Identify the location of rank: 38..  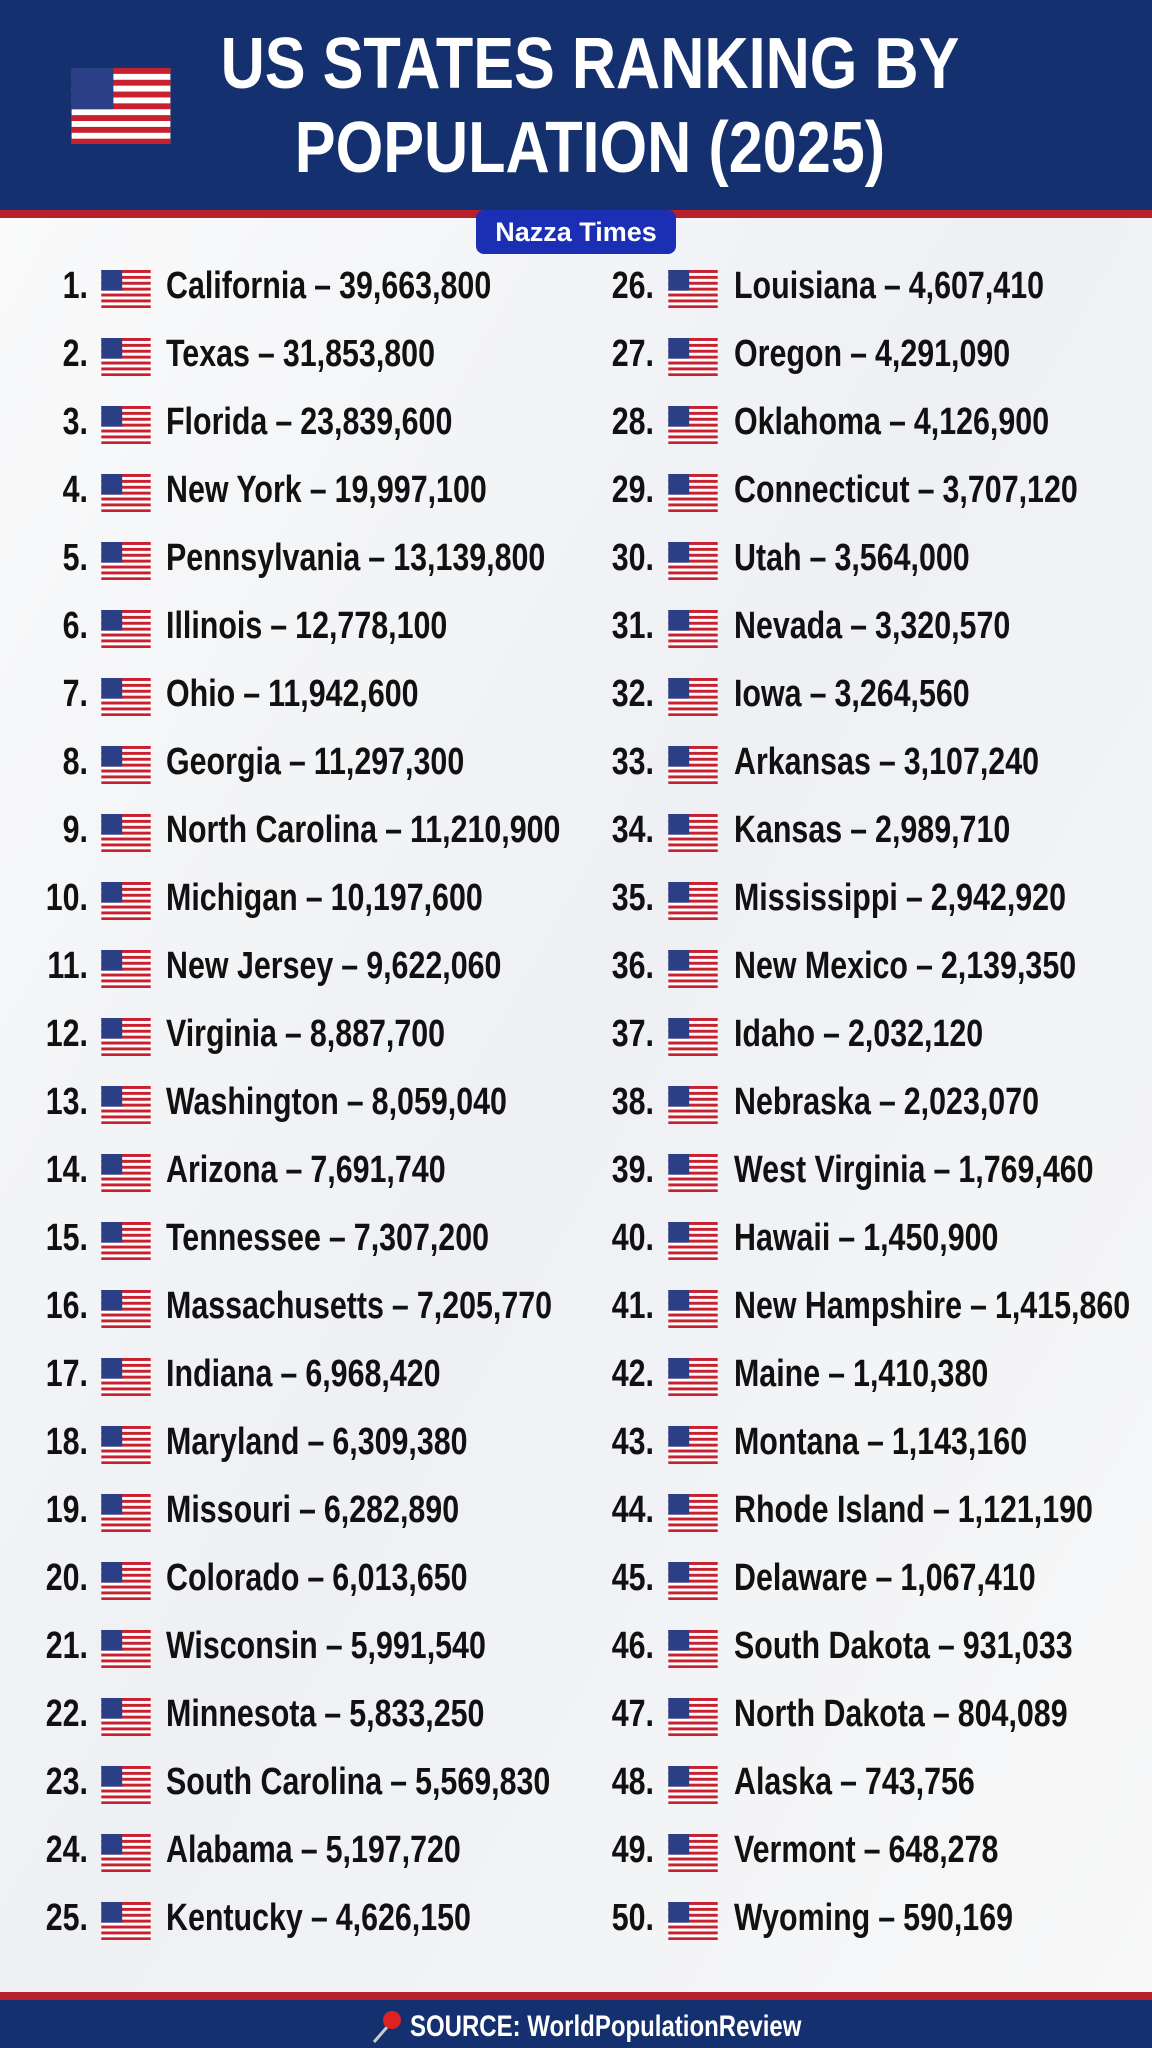
(633, 1102).